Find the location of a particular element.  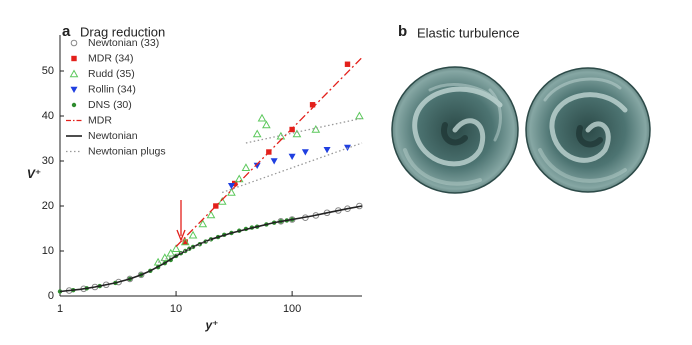

y-axis-label: V⁺ is located at coordinates (34, 174).